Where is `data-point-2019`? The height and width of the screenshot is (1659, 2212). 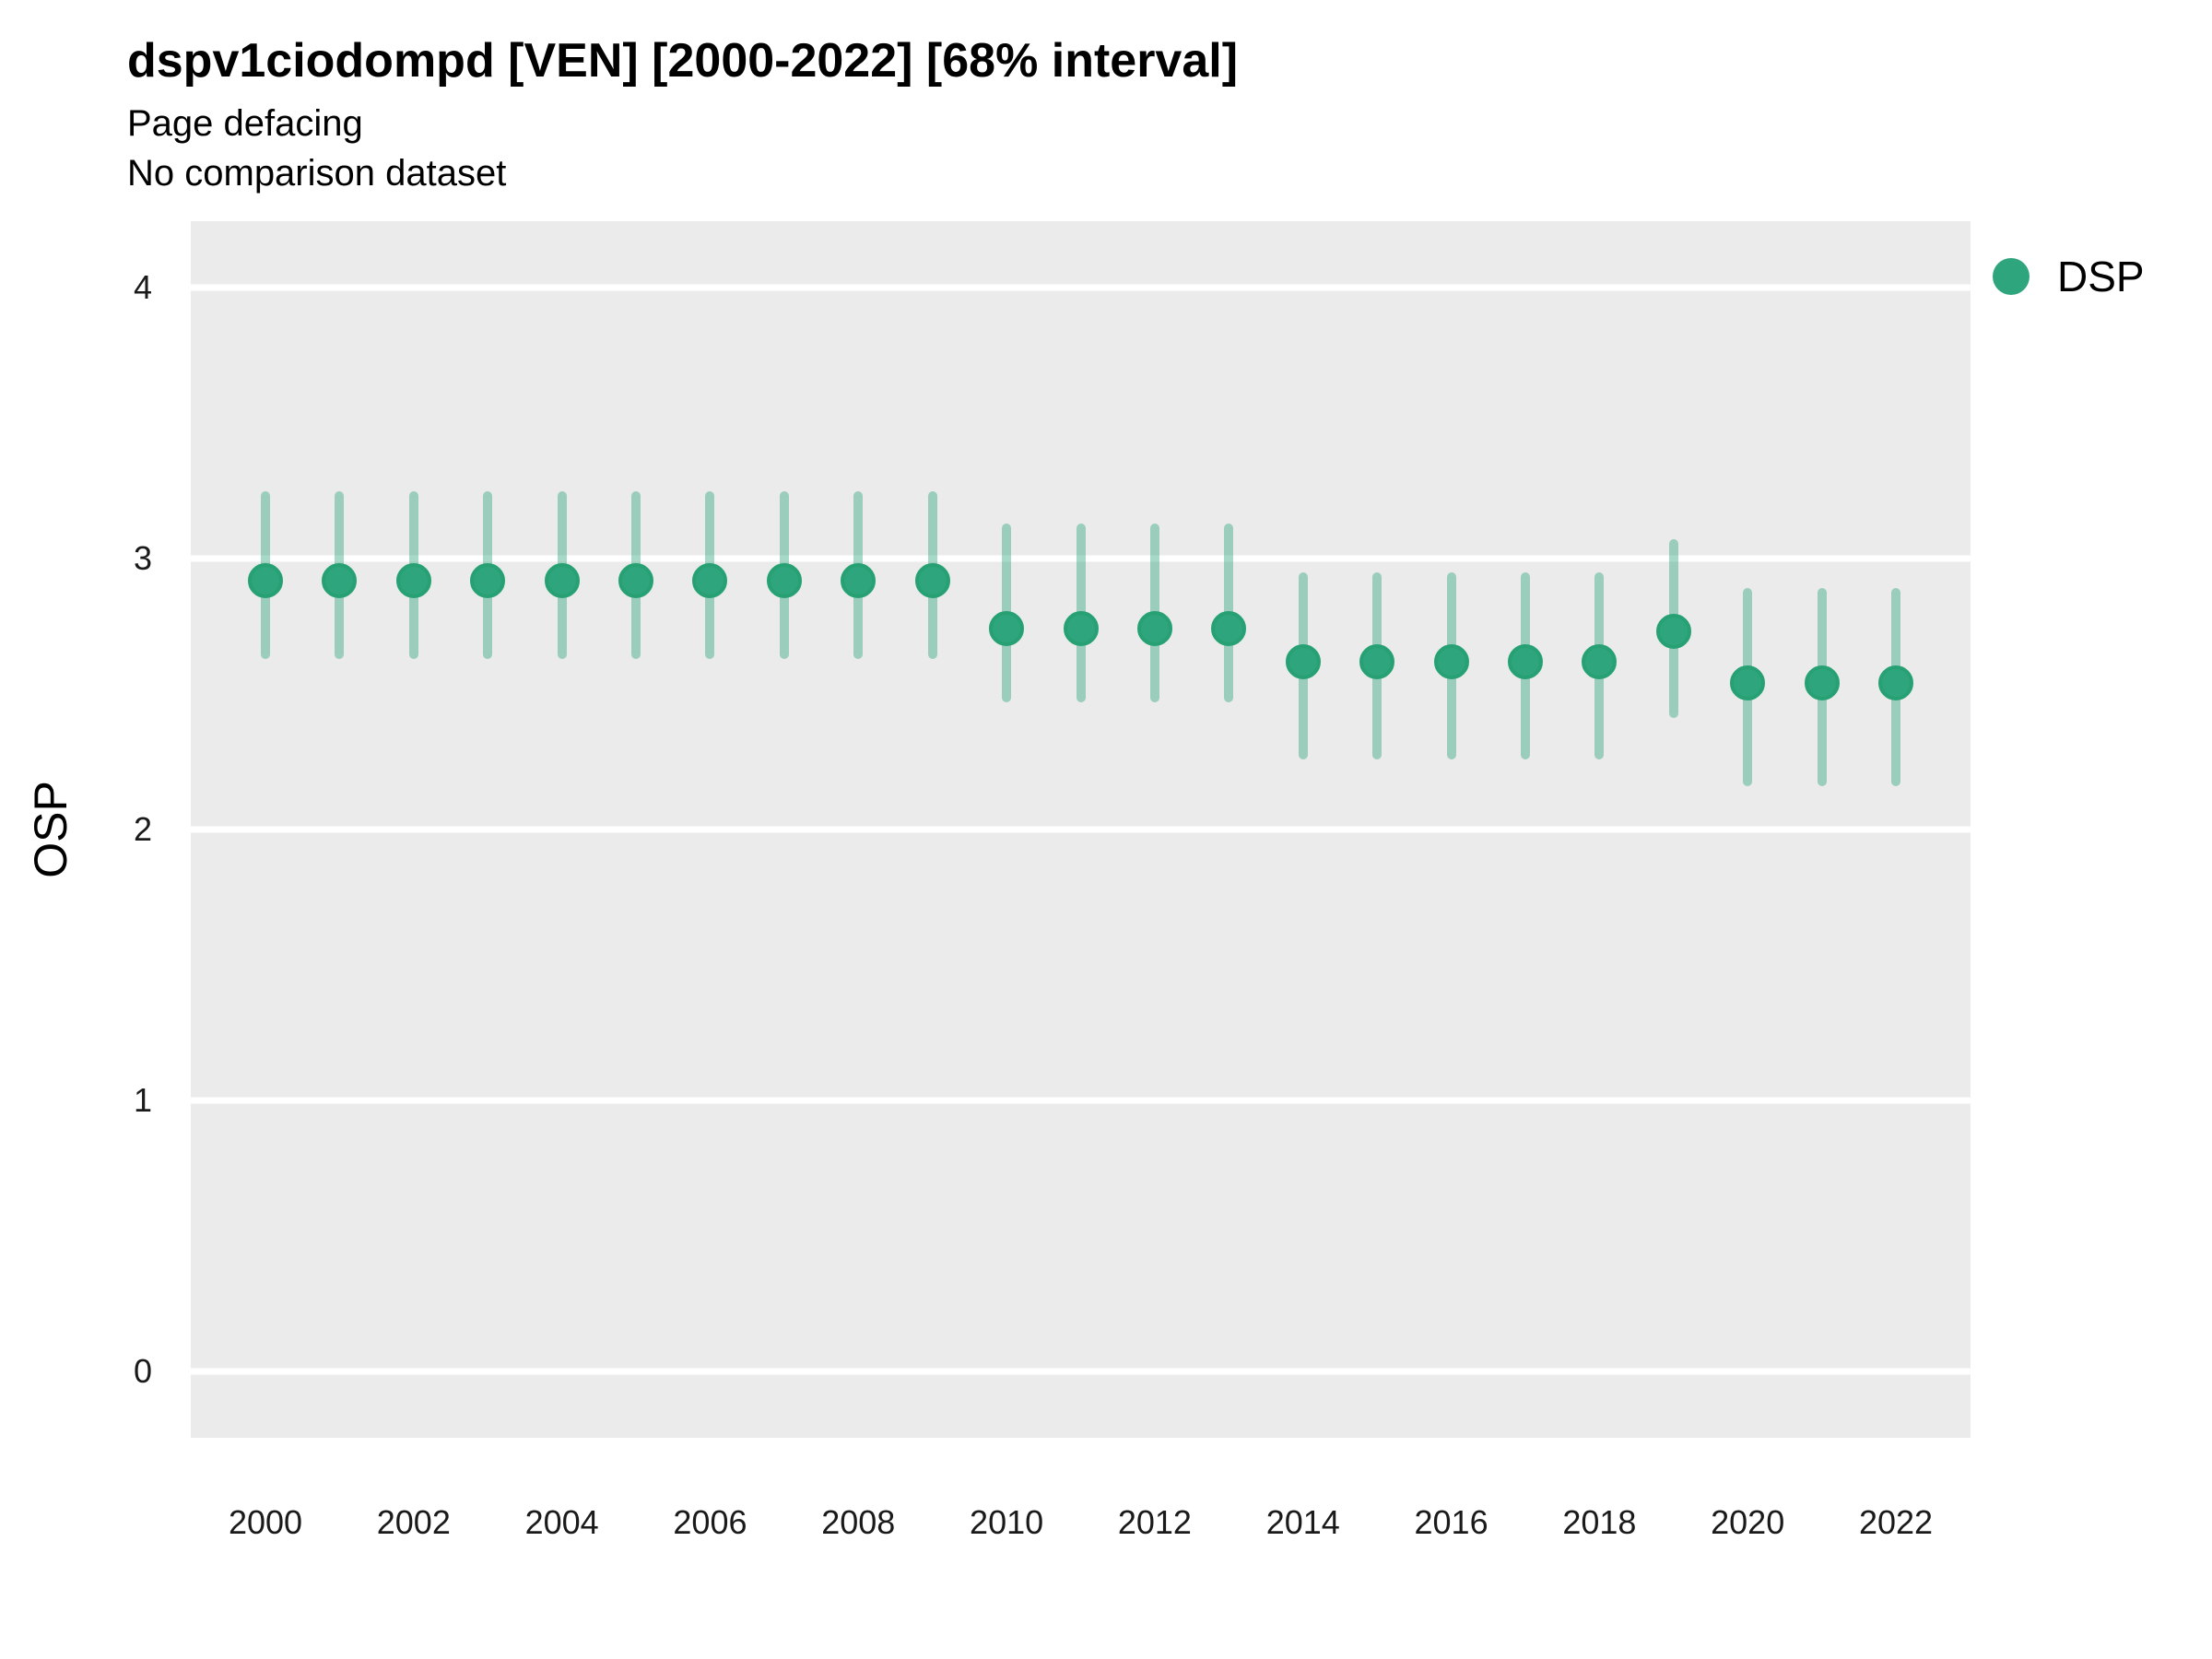 data-point-2019 is located at coordinates (1673, 632).